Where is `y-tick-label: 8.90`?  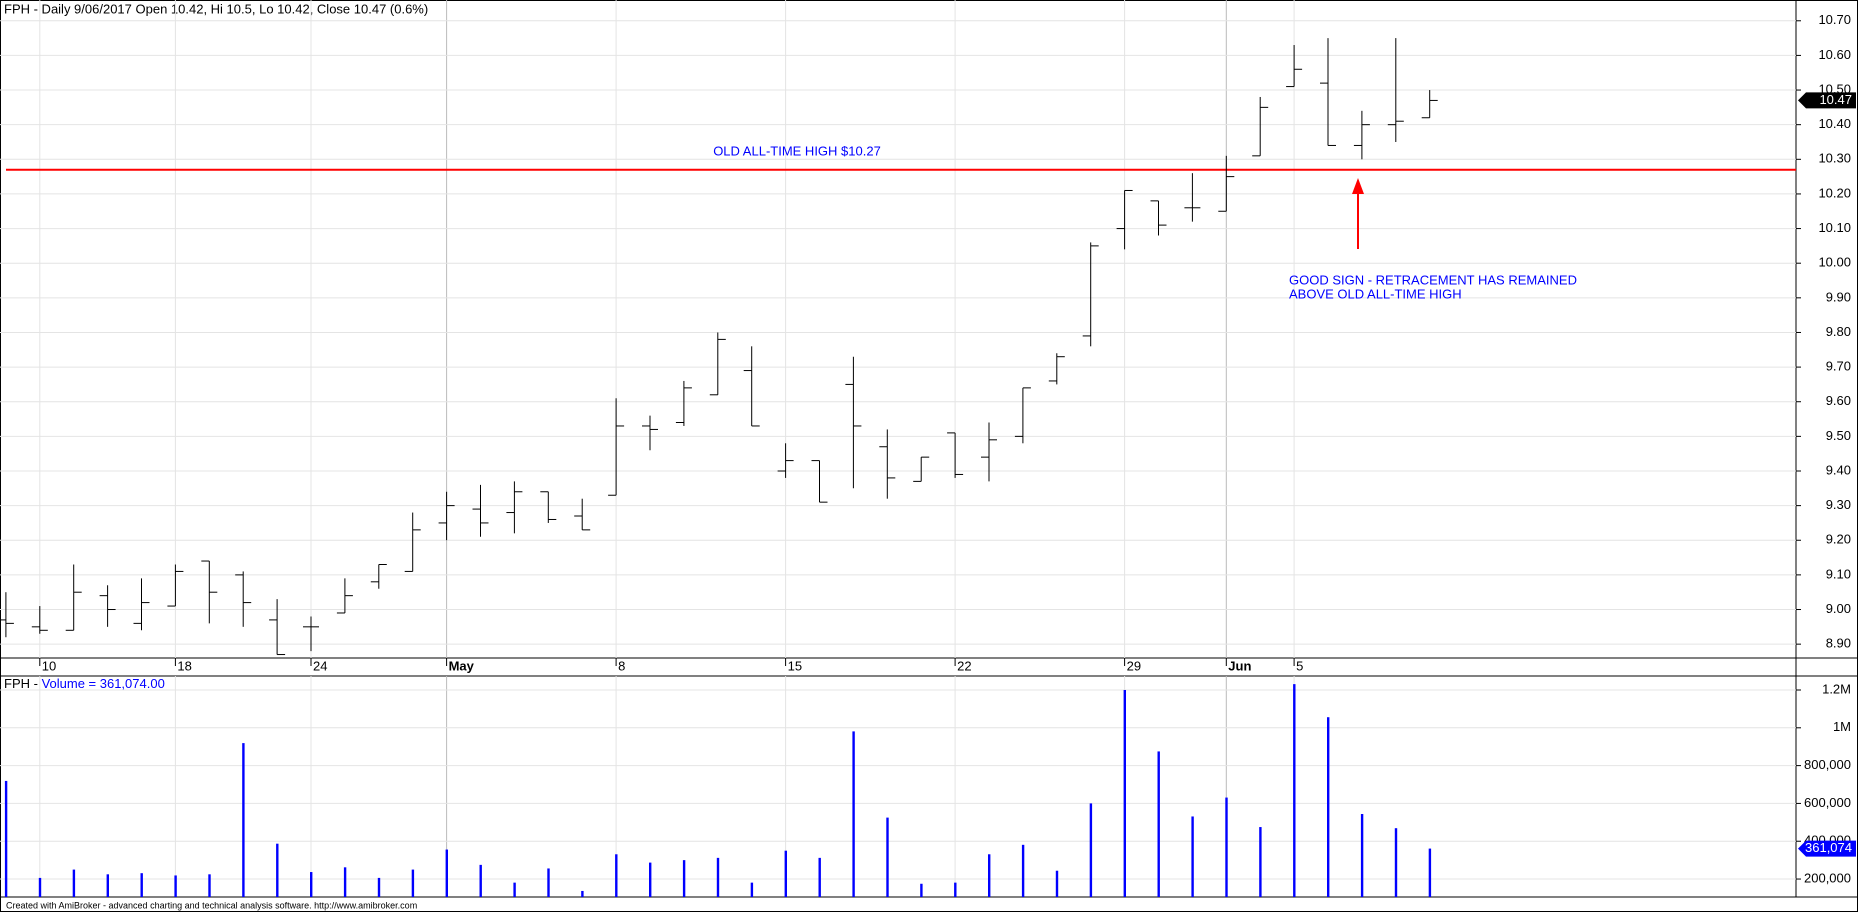 y-tick-label: 8.90 is located at coordinates (1838, 643).